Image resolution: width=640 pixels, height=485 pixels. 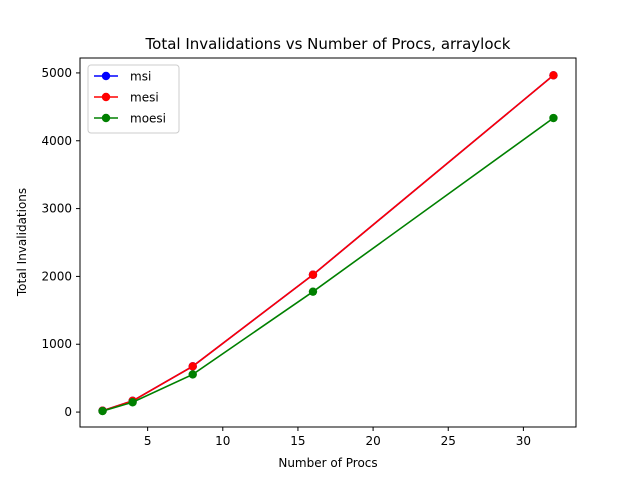 I want to click on y-tick-label: 1000, so click(x=56, y=344).